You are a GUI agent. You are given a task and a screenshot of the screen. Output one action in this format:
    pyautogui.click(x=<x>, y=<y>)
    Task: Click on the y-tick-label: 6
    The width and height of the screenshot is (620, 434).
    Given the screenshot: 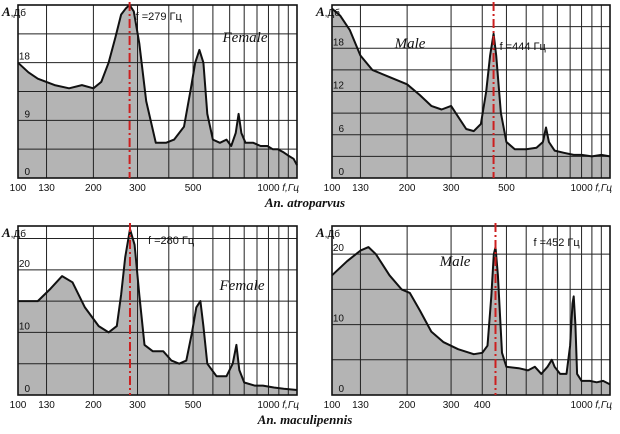 What is the action you would take?
    pyautogui.click(x=341, y=129)
    